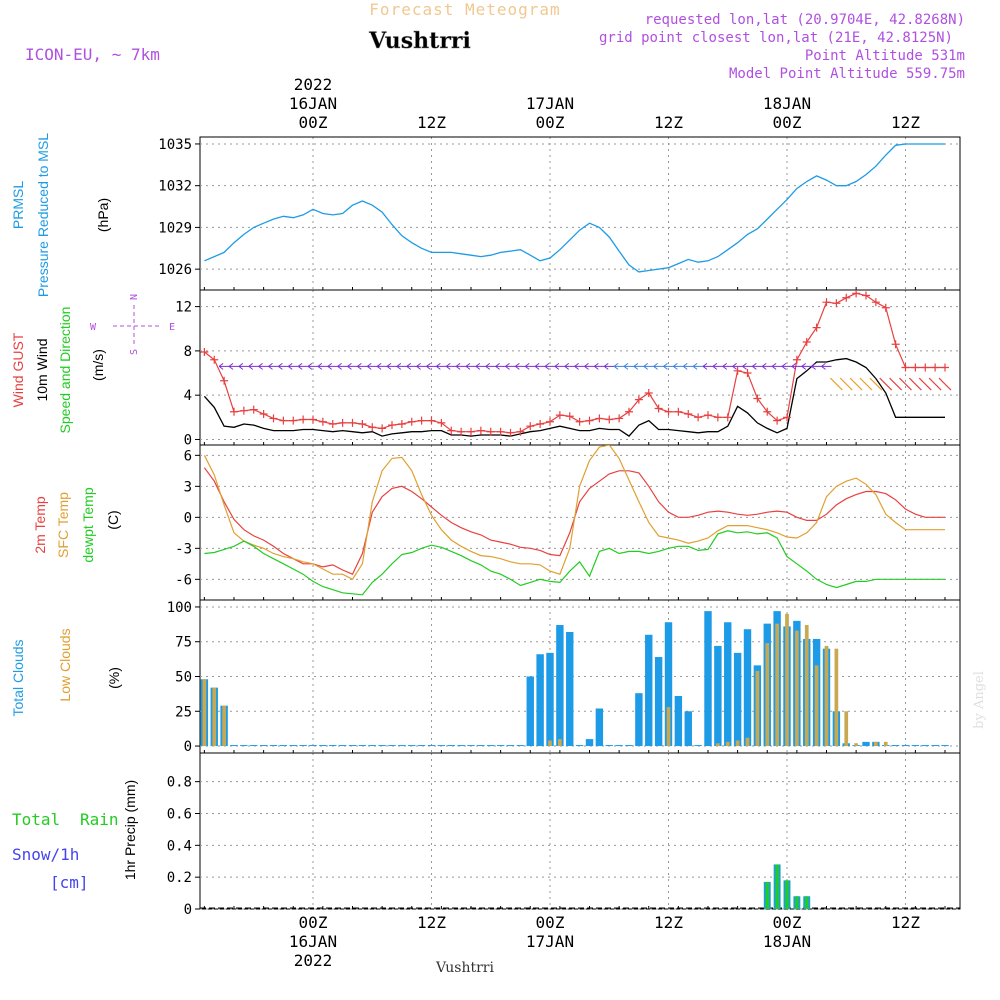 This screenshot has height=1000, width=1000. What do you see at coordinates (188, 352) in the screenshot?
I see `y-tick-label: 8` at bounding box center [188, 352].